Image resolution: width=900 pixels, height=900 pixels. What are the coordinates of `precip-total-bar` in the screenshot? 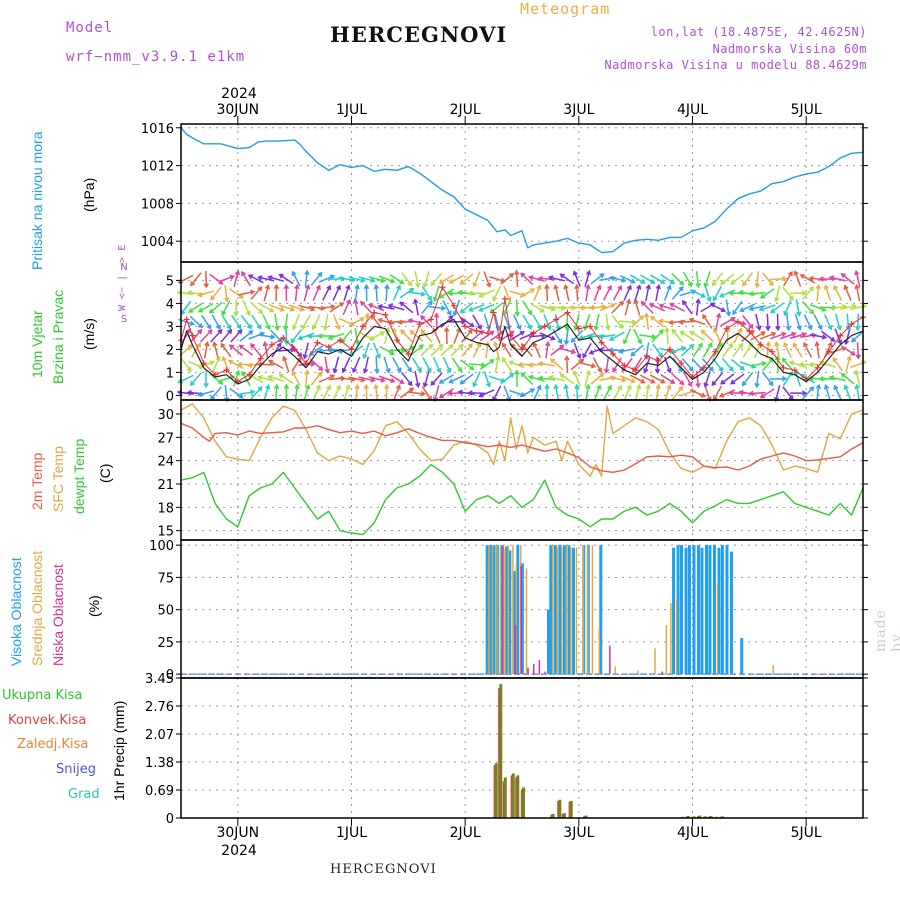 It's located at (571, 809).